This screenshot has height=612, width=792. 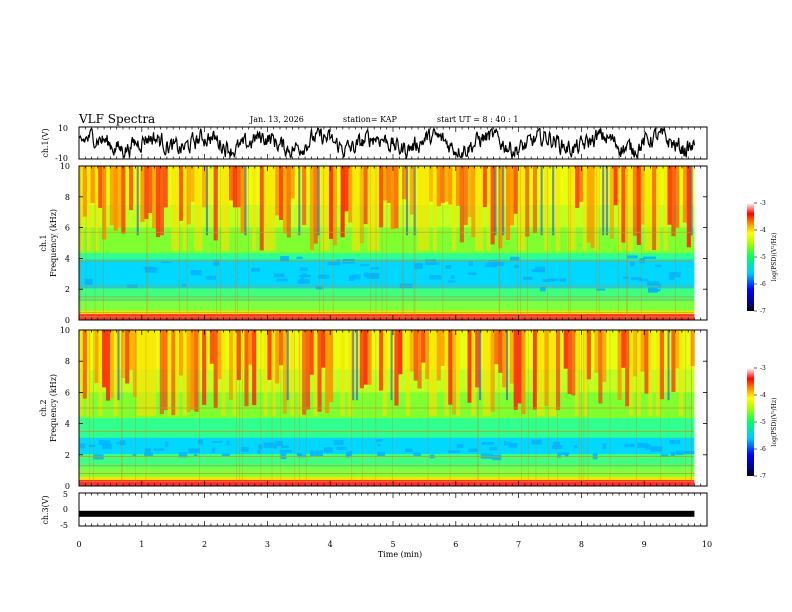 I want to click on figure-title: VLF Spectra, so click(x=116, y=119).